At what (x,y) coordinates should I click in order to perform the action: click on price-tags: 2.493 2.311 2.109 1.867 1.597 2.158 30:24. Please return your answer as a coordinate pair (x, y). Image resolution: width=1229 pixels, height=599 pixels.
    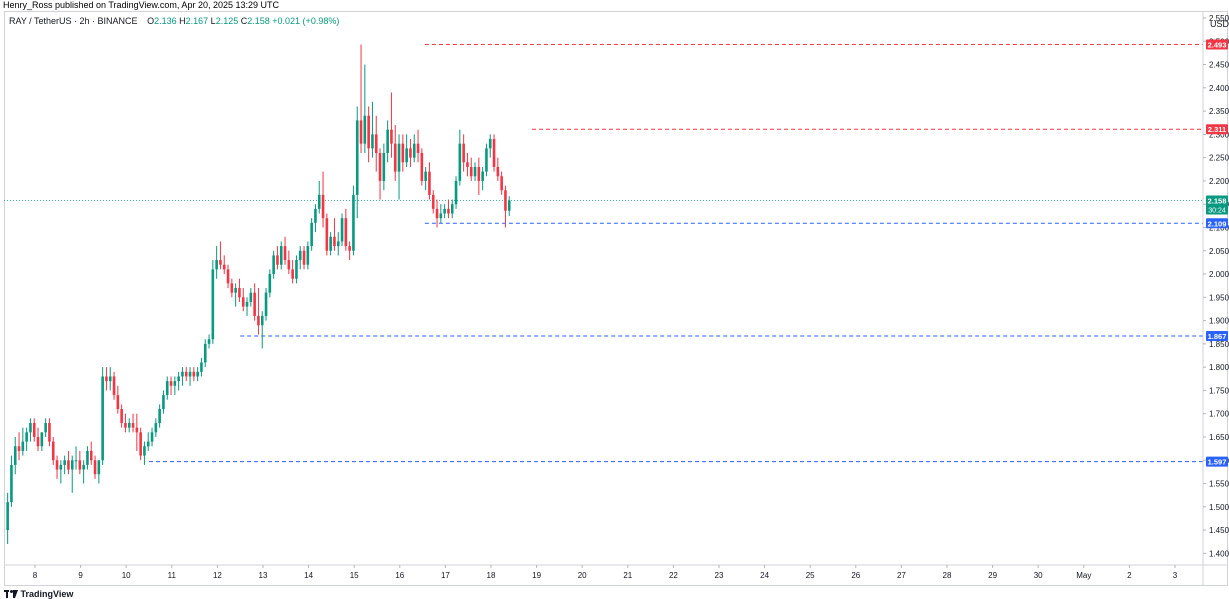
    Looking at the image, I should click on (1217, 253).